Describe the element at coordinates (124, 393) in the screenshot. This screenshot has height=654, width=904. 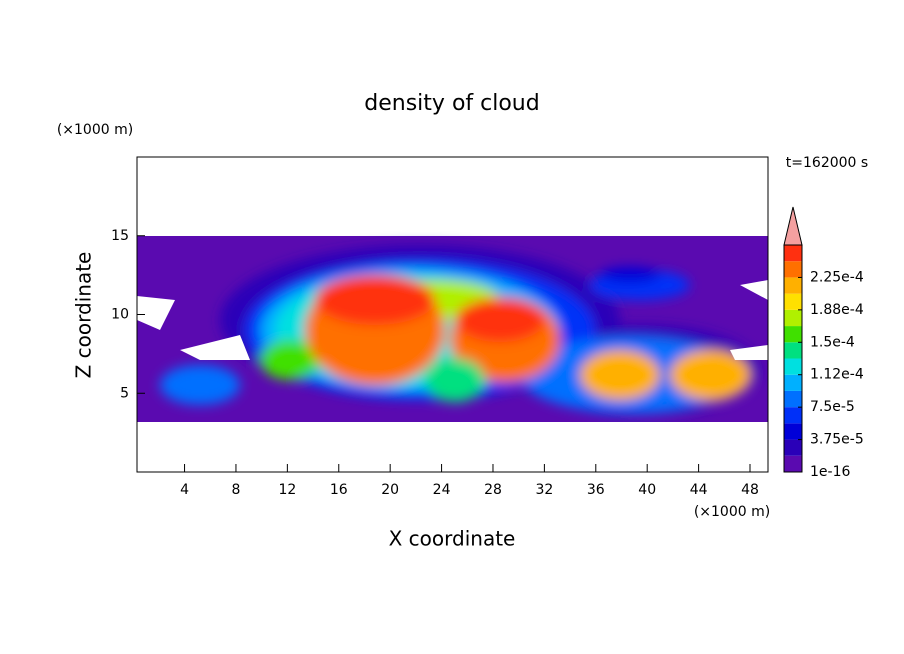
I see `y-tick-label: 5` at that location.